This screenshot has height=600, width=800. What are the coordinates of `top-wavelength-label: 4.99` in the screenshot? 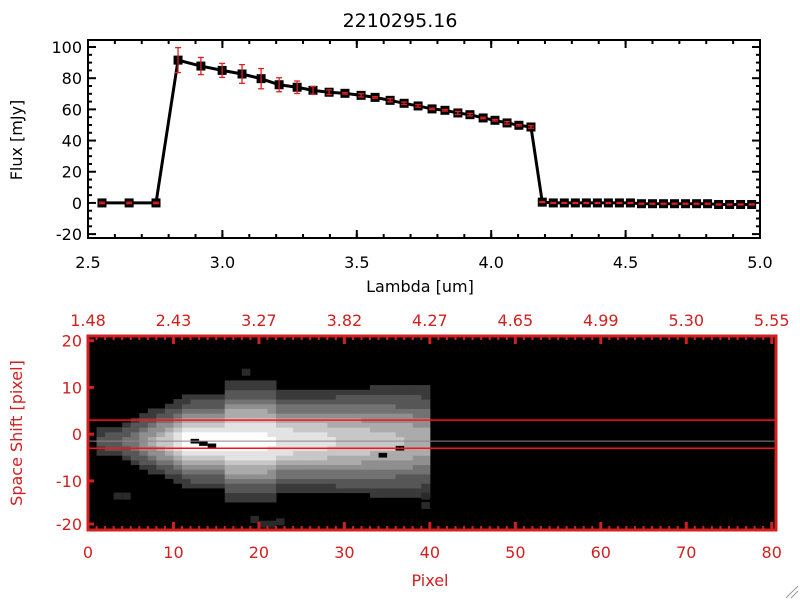 It's located at (601, 320).